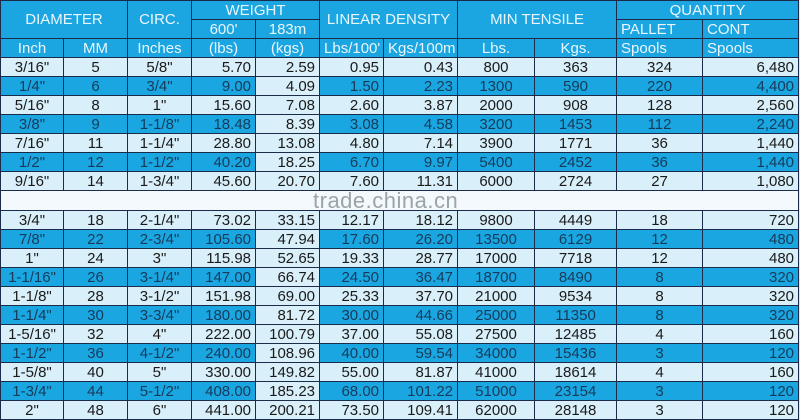  Describe the element at coordinates (224, 410) in the screenshot. I see `cell-weight-lbs: 441.00` at that location.